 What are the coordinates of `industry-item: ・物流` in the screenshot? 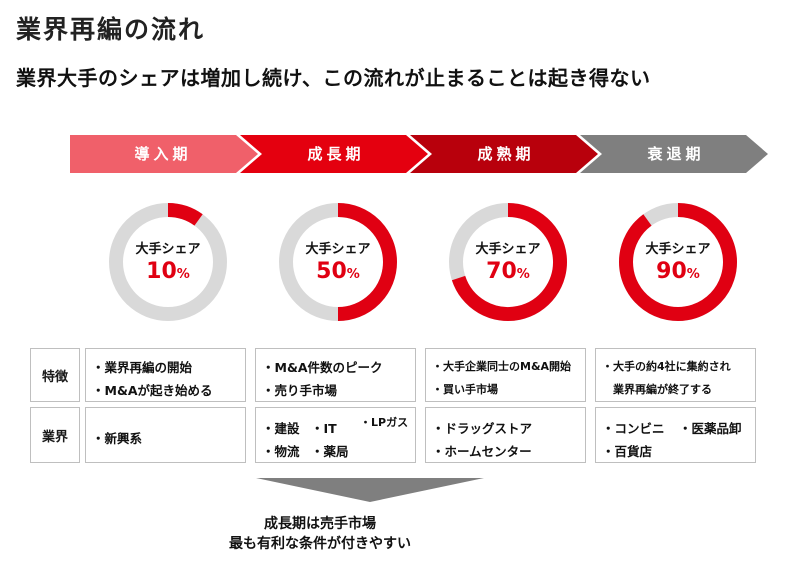 It's located at (281, 450).